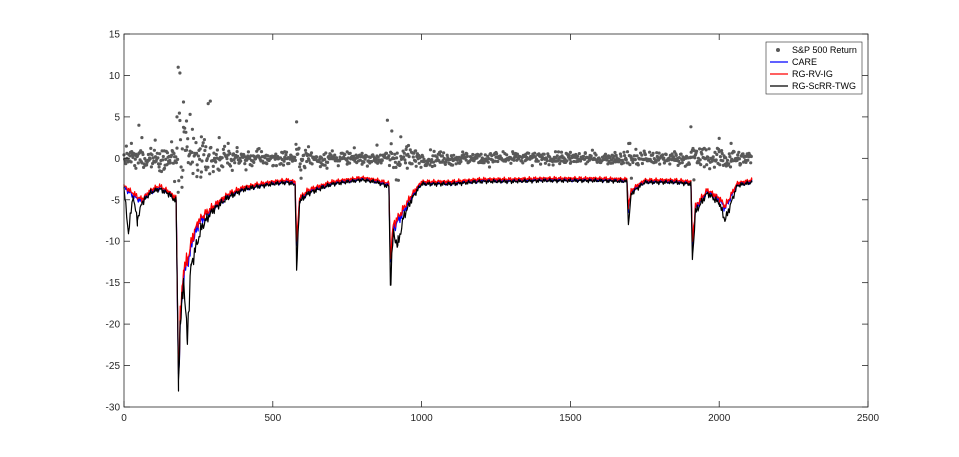 The image size is (959, 457). What do you see at coordinates (113, 408) in the screenshot?
I see `y-tick-label: -30` at bounding box center [113, 408].